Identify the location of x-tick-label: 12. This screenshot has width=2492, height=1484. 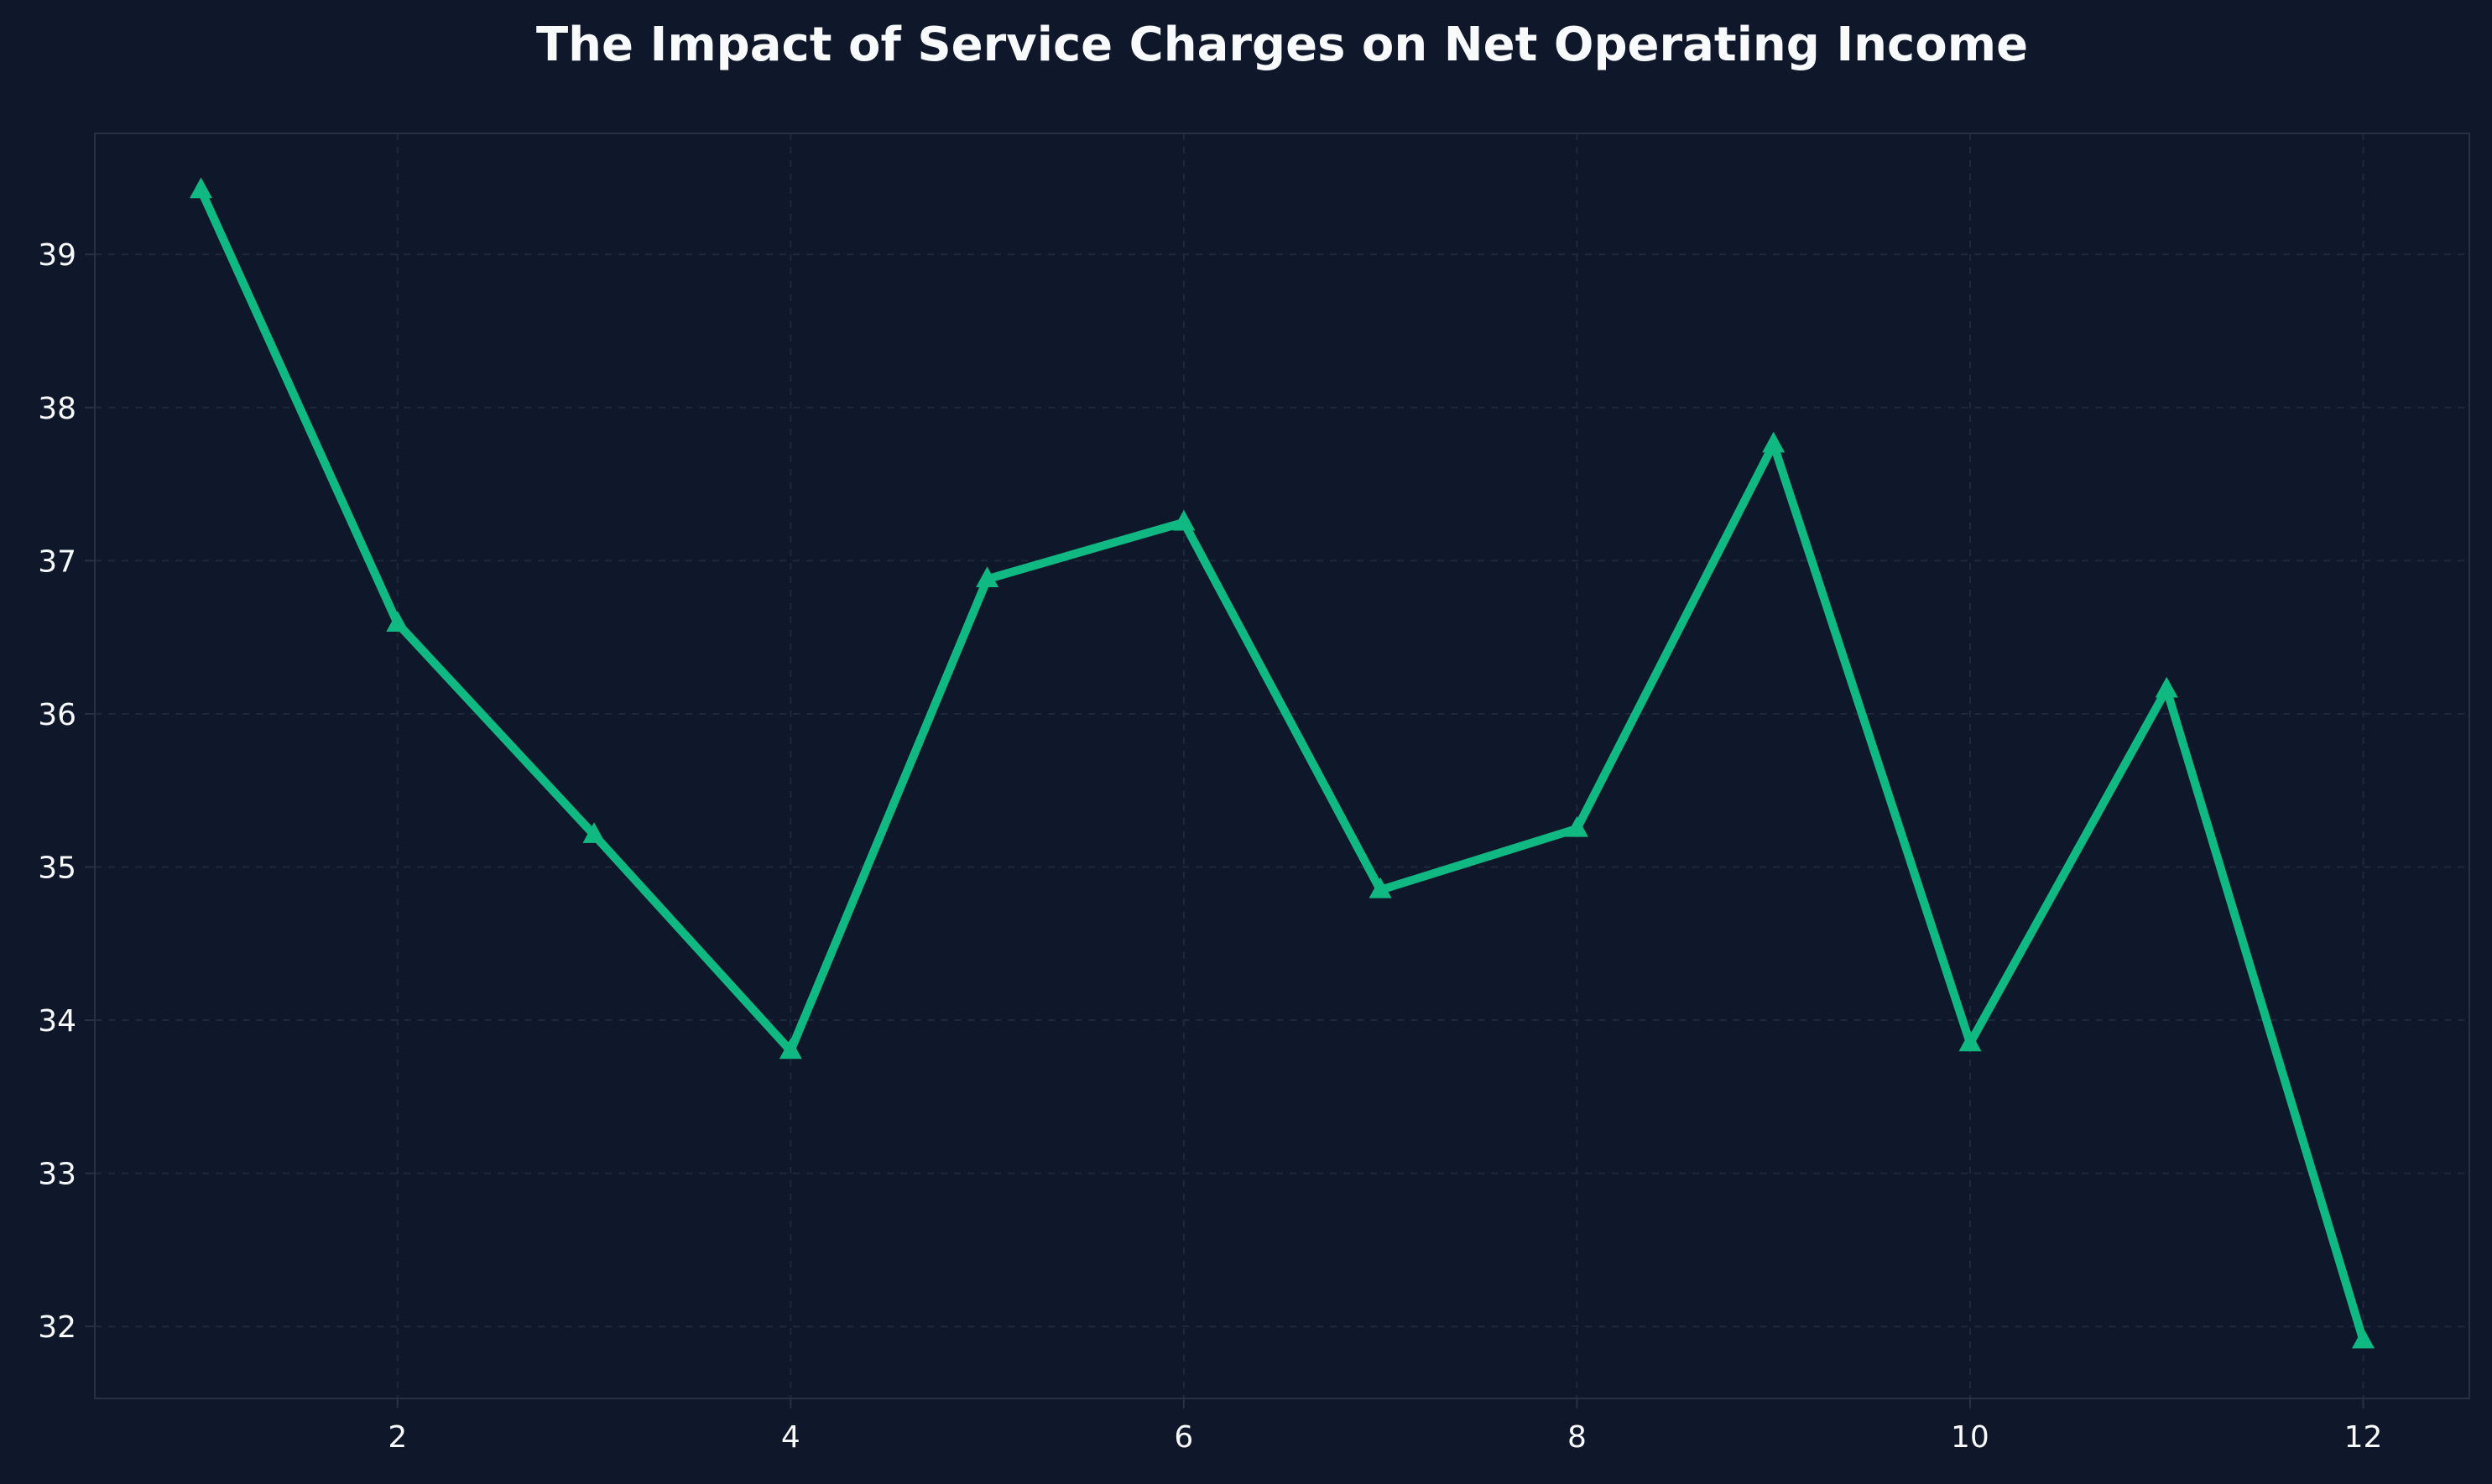
(2363, 1437).